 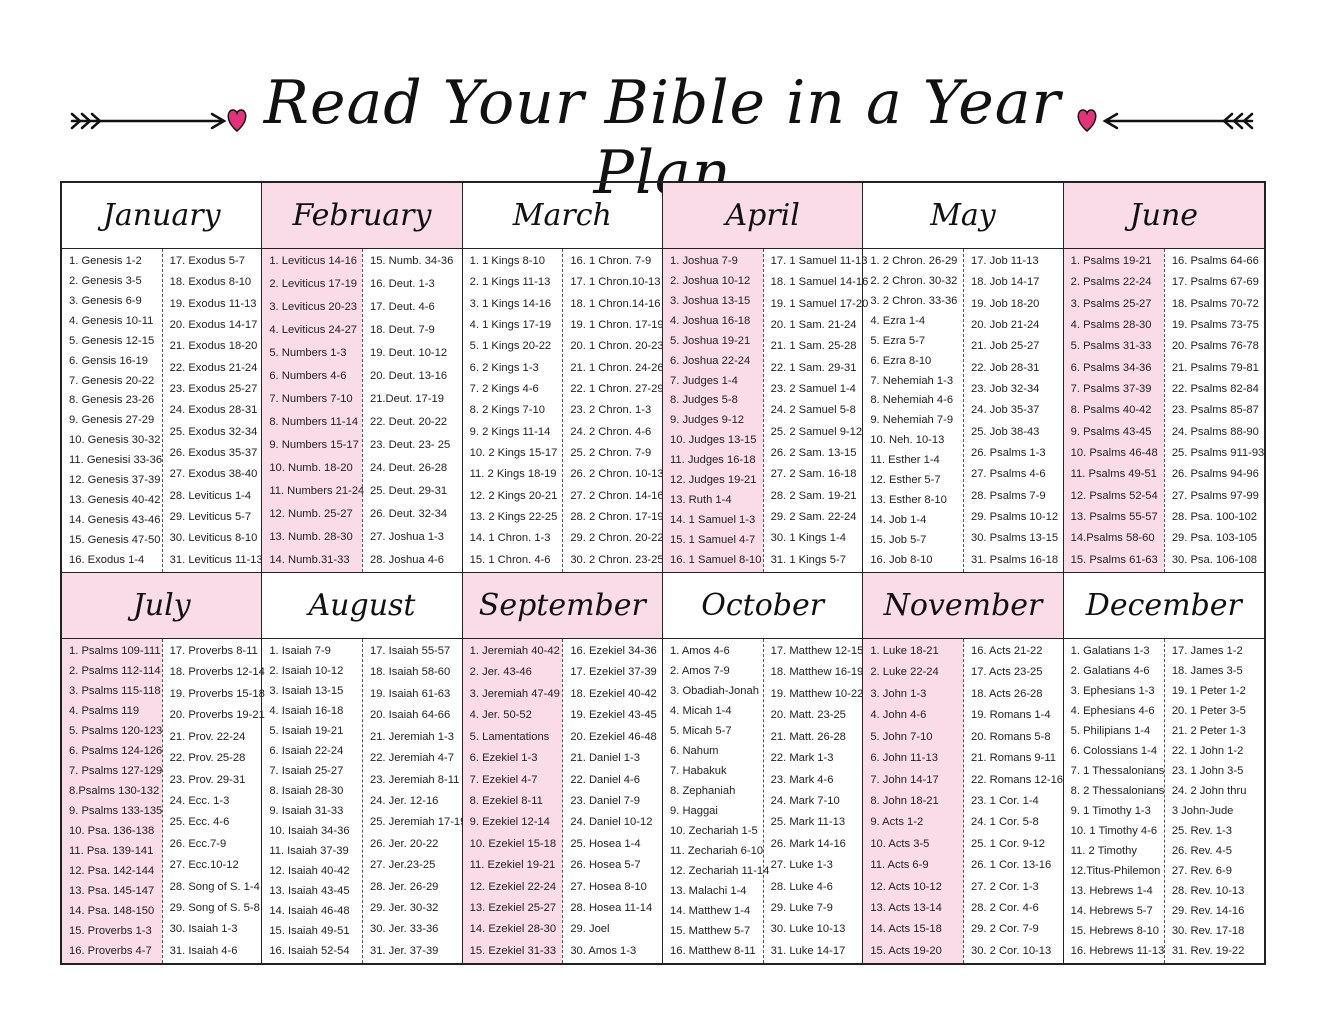 I want to click on reading-item: 26. Deut. 32-34, so click(x=408, y=514).